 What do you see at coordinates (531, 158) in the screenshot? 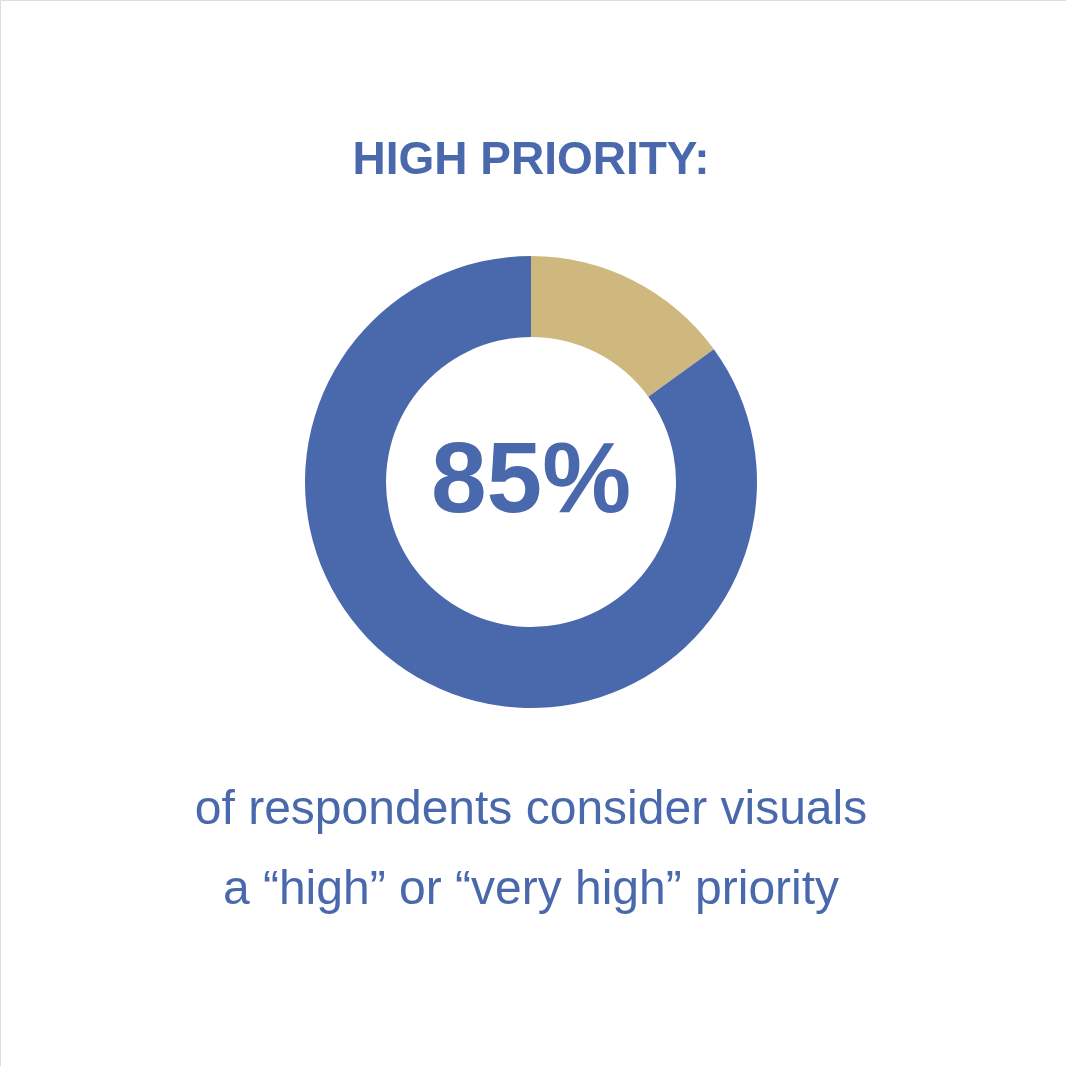
I see `chart-title: HIGH PRIORITY:` at bounding box center [531, 158].